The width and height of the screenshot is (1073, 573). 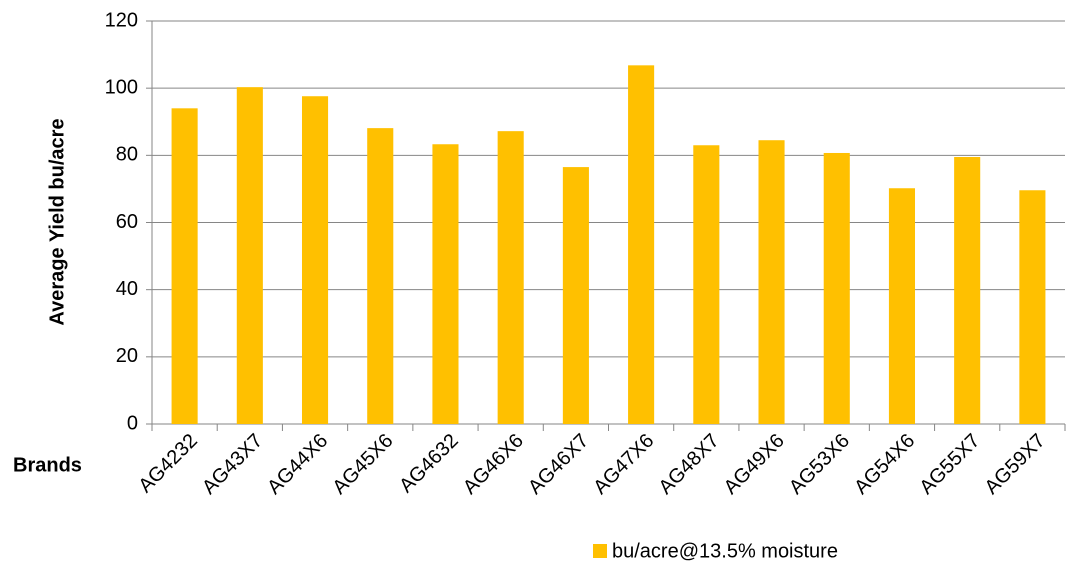 What do you see at coordinates (121, 20) in the screenshot?
I see `y-tick-label: 120` at bounding box center [121, 20].